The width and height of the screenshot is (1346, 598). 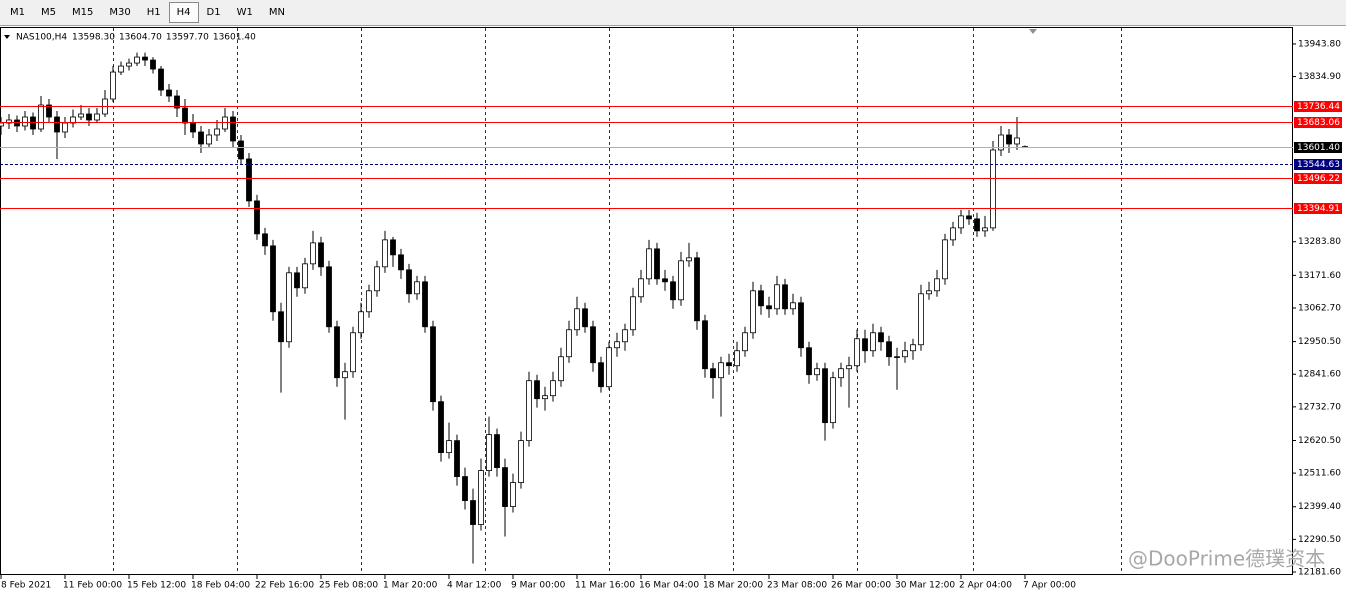 I want to click on x-tick-label: 8 Feb 2021, so click(x=26, y=586).